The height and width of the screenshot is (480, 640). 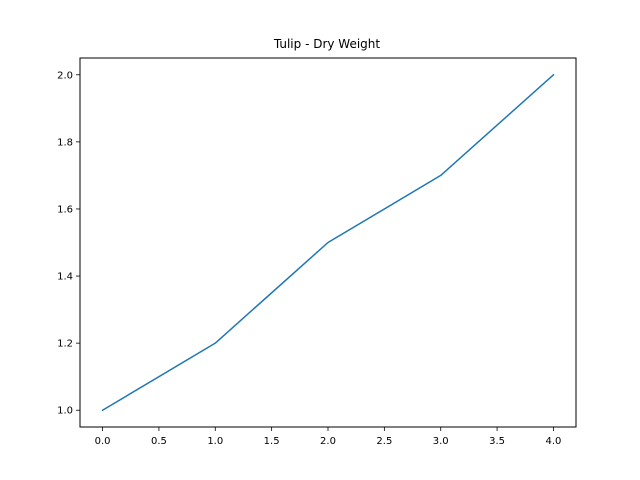 What do you see at coordinates (384, 441) in the screenshot?
I see `x-tick-label: 2.5` at bounding box center [384, 441].